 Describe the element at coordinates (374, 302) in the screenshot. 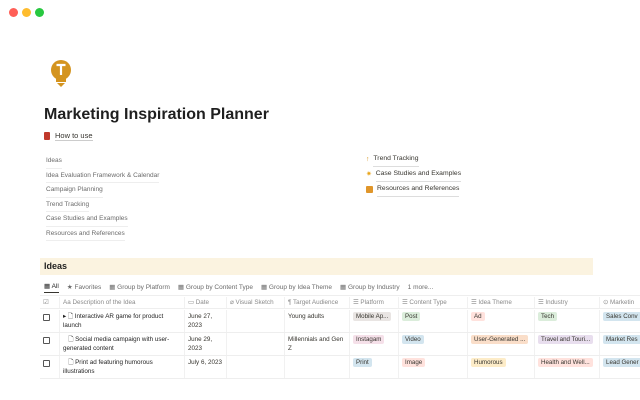

I see `col-platform: ☰ Platform` at that location.